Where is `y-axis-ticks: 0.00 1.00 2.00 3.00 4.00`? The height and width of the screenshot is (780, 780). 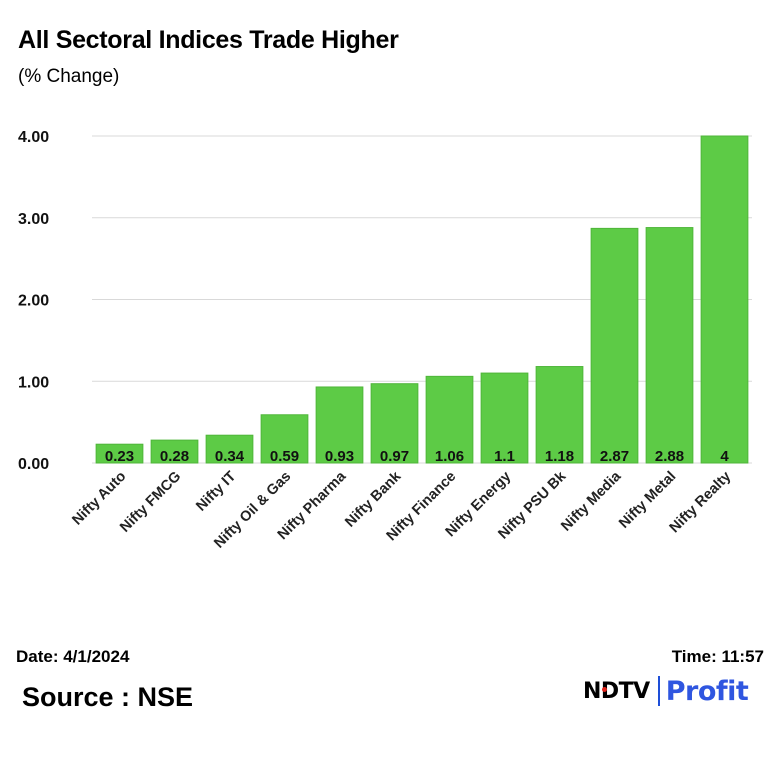
y-axis-ticks: 0.00 1.00 2.00 3.00 4.00 is located at coordinates (33, 301).